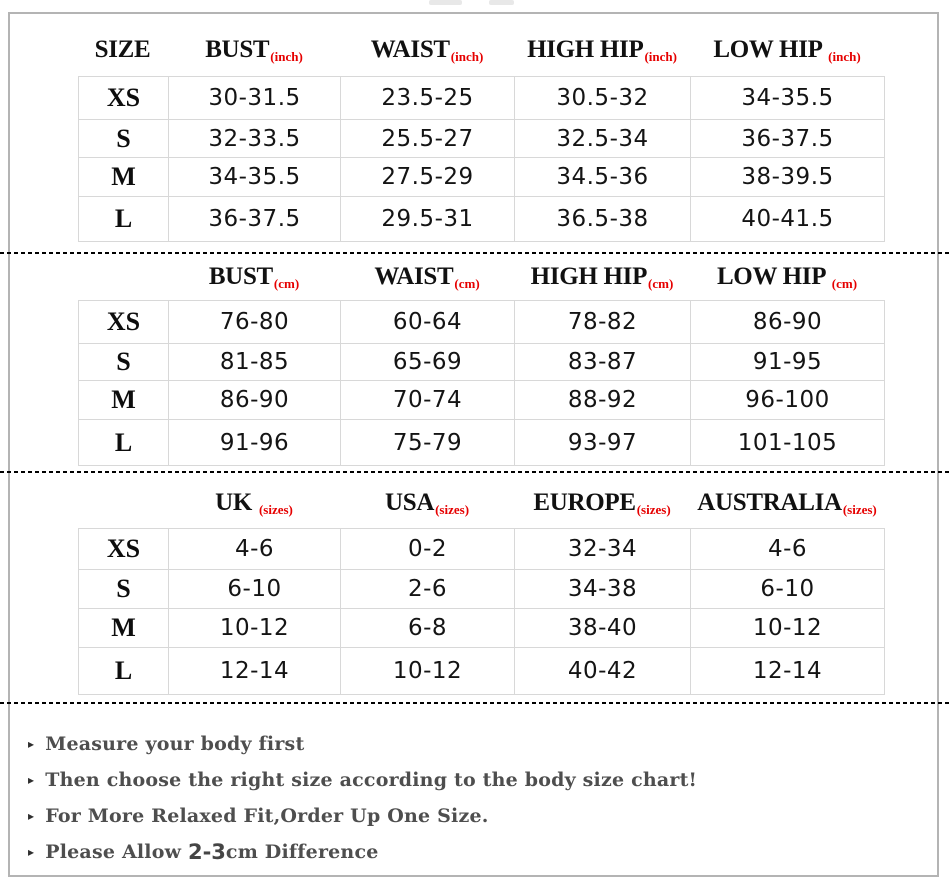  Describe the element at coordinates (787, 442) in the screenshot. I see `value-cell: 101-105` at that location.